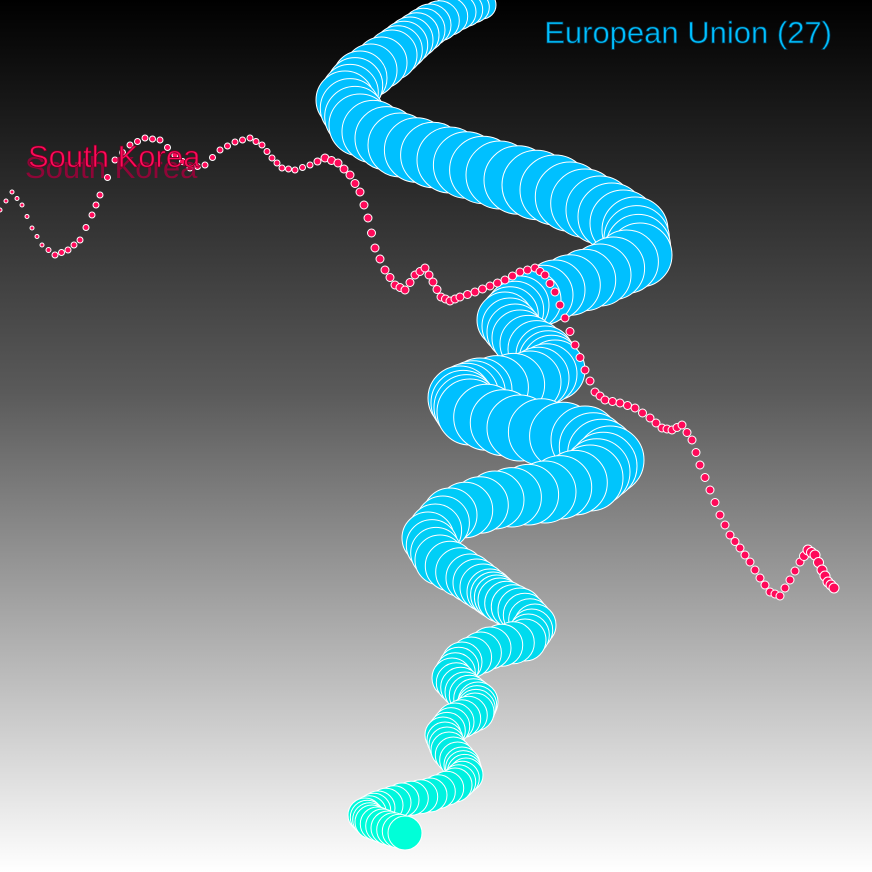 The width and height of the screenshot is (872, 872). I want to click on series-label-european-union: European Union (27), so click(688, 32).